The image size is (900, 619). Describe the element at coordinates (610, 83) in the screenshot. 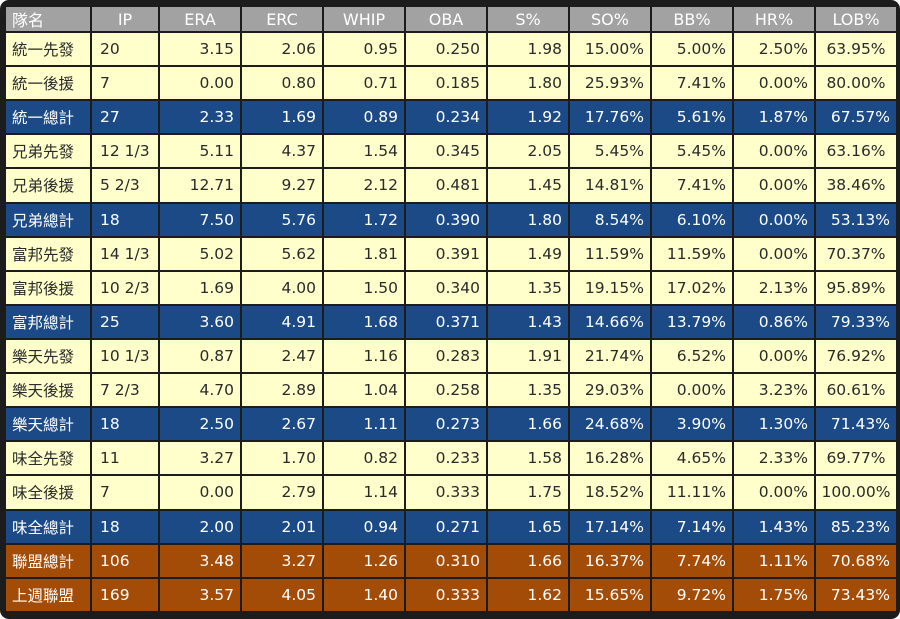

I see `cell-so-pct: 25.93%` at that location.